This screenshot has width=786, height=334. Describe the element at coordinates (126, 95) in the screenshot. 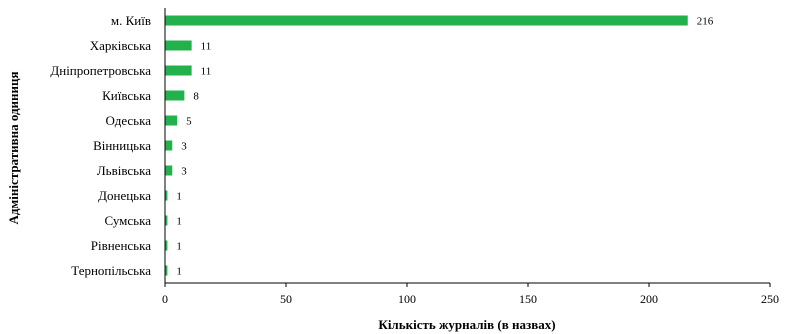

I see `category-label: Київська` at that location.